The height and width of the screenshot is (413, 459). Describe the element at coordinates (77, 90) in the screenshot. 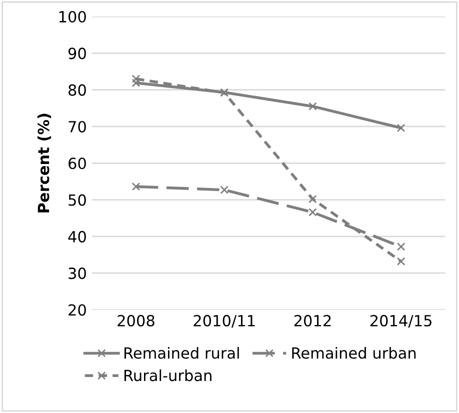

I see `y-tick-label: 80` at that location.